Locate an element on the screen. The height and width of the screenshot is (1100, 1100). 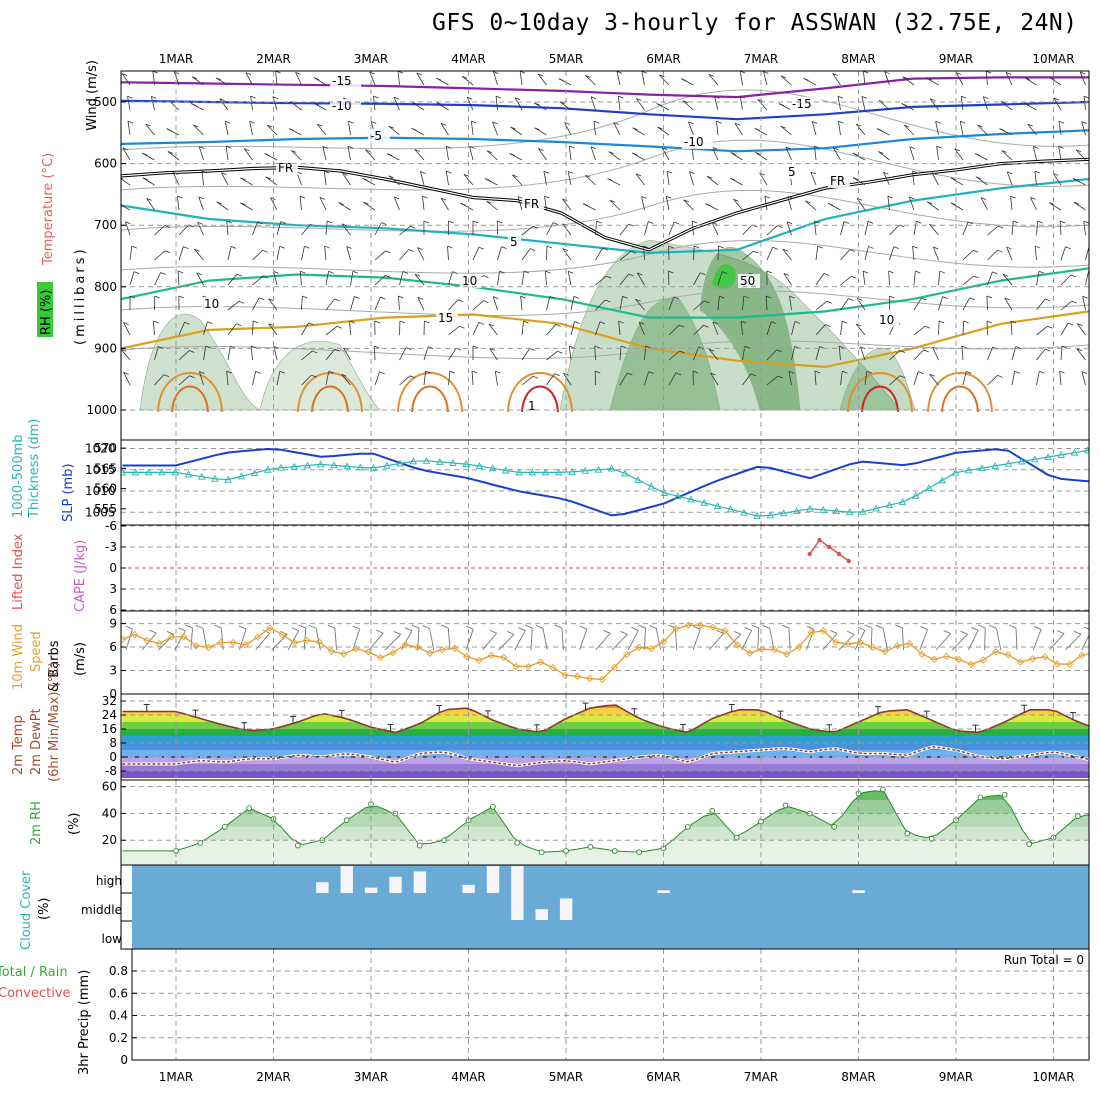
tick-label: 560 is located at coordinates (105, 489).